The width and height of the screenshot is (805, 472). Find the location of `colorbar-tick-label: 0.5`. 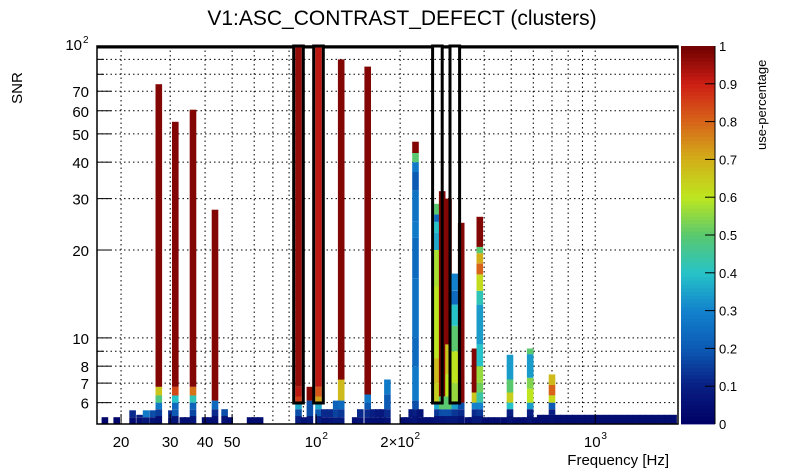

colorbar-tick-label: 0.5 is located at coordinates (728, 235).